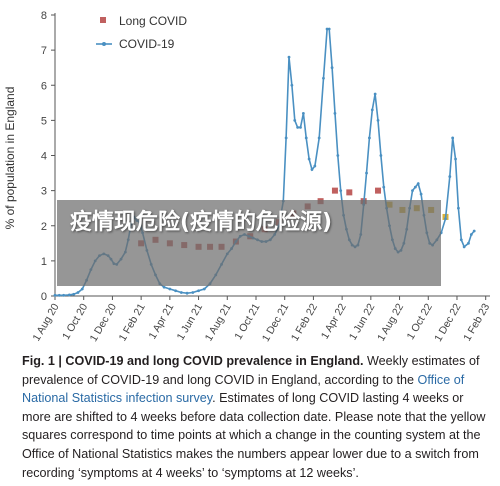 This screenshot has height=486, width=500. I want to click on y-axis-label: % of population in England, so click(10, 158).